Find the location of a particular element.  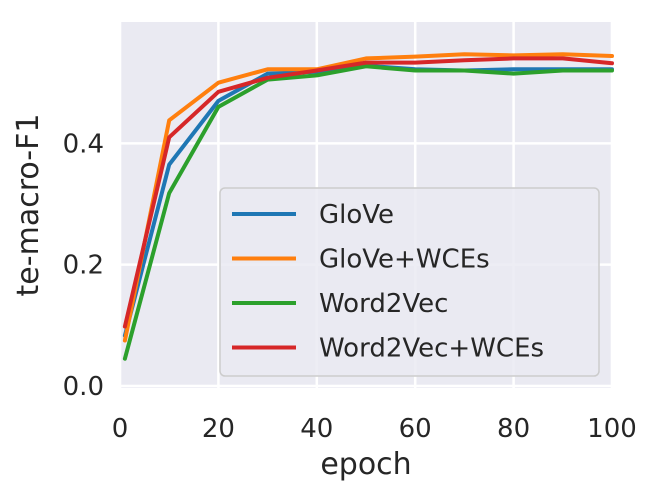

legend-label: GloVe is located at coordinates (356, 215).